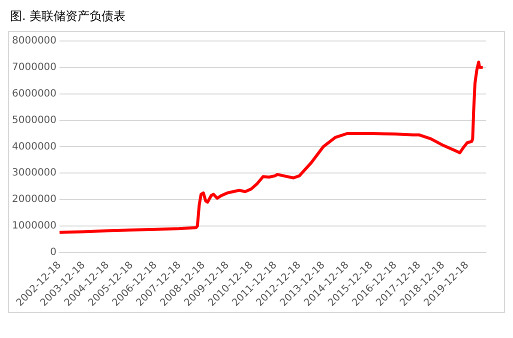  Describe the element at coordinates (34, 68) in the screenshot. I see `y-tick-label: 7000000` at that location.